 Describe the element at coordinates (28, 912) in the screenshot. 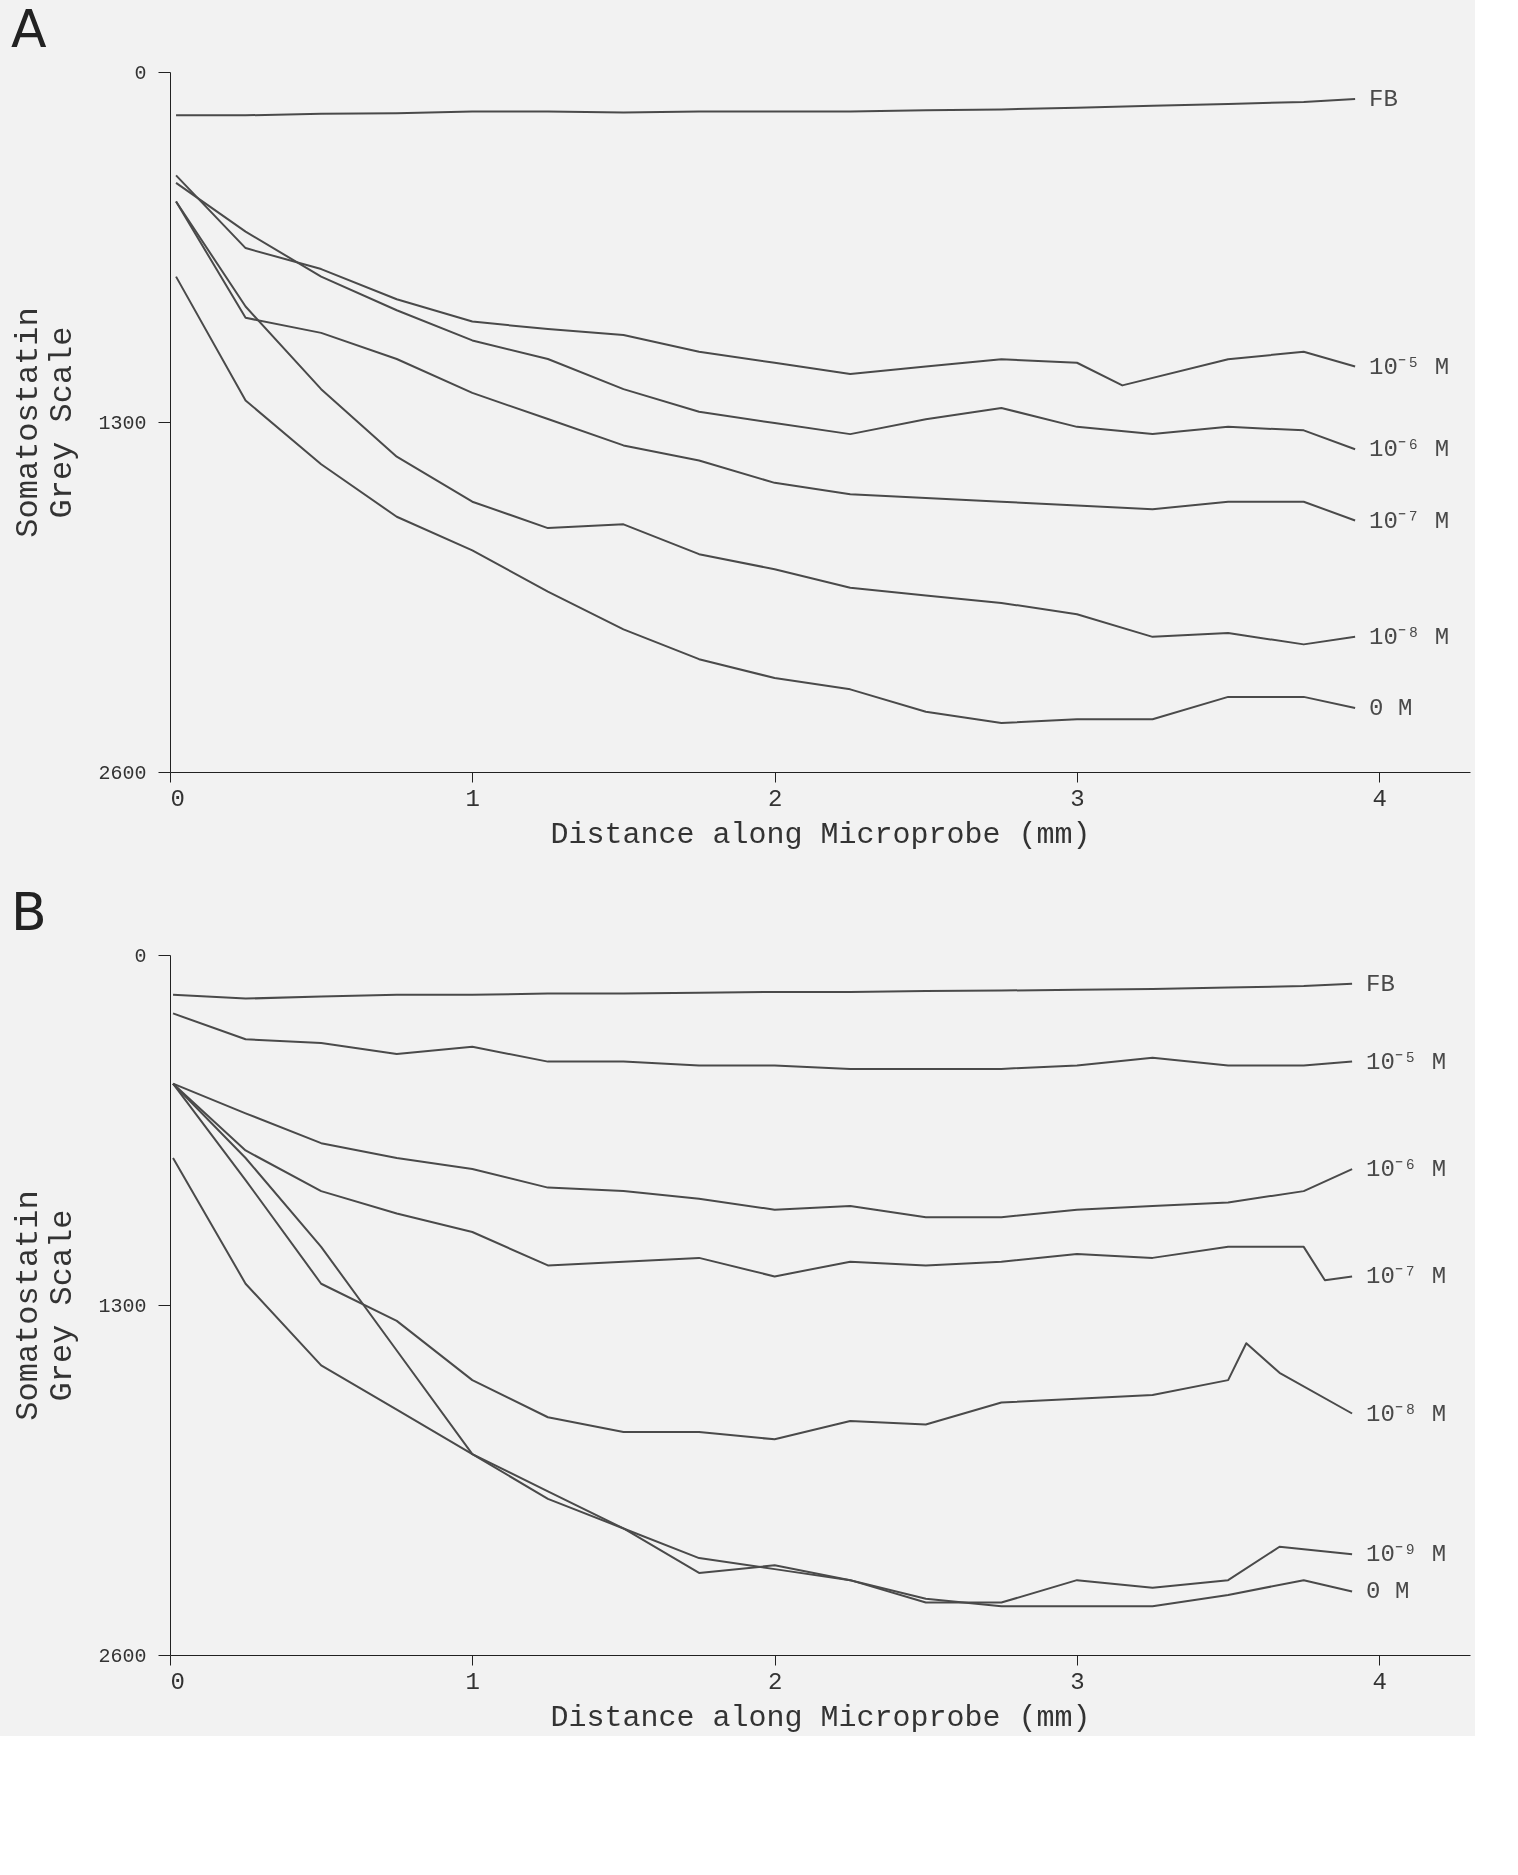

I see `chart-title: B` at that location.